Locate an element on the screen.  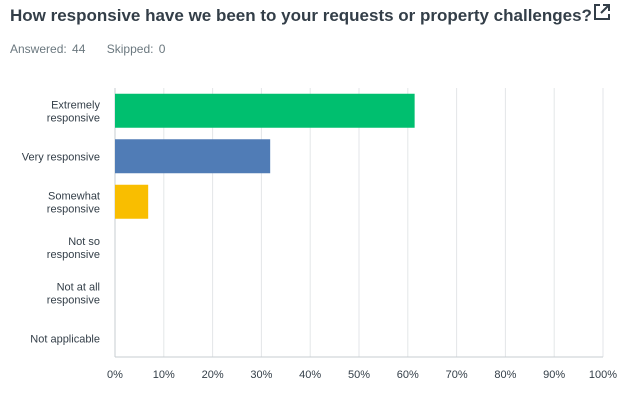
x-tick-label: 0% is located at coordinates (115, 375).